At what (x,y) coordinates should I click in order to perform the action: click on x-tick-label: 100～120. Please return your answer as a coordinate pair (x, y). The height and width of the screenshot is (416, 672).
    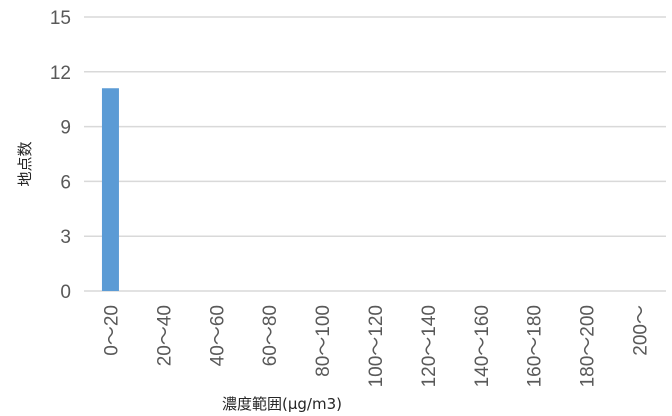
    Looking at the image, I should click on (376, 346).